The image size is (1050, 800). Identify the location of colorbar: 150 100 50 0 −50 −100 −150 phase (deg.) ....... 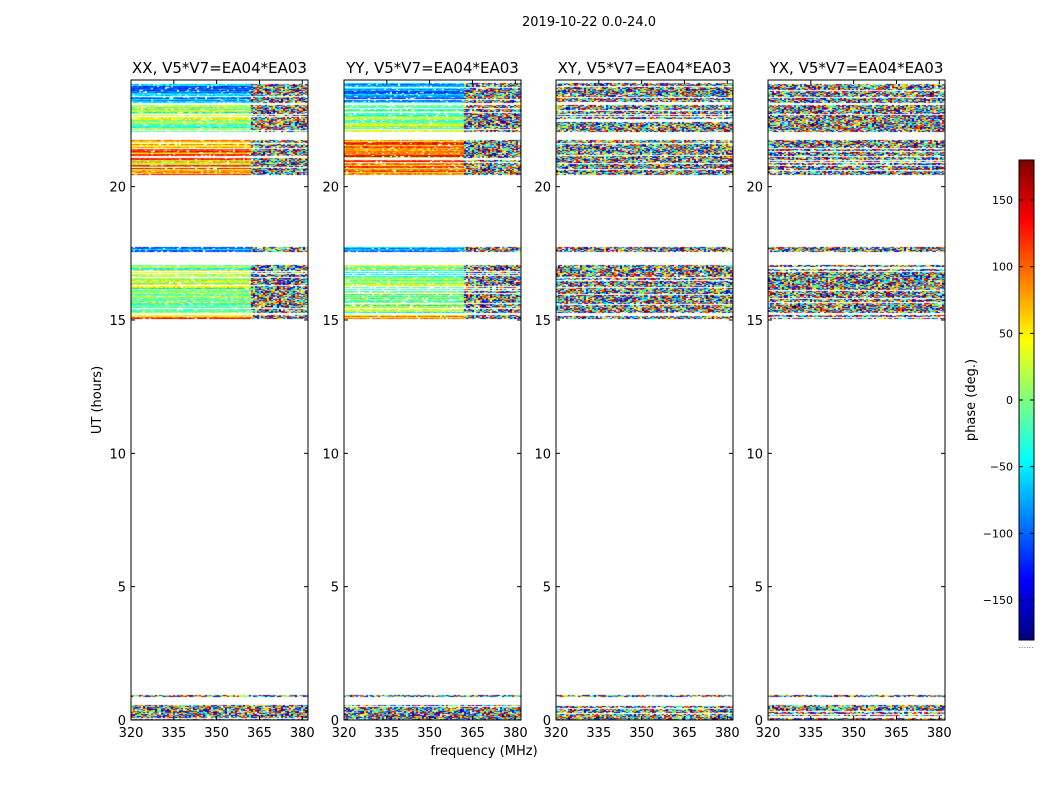
(999, 404).